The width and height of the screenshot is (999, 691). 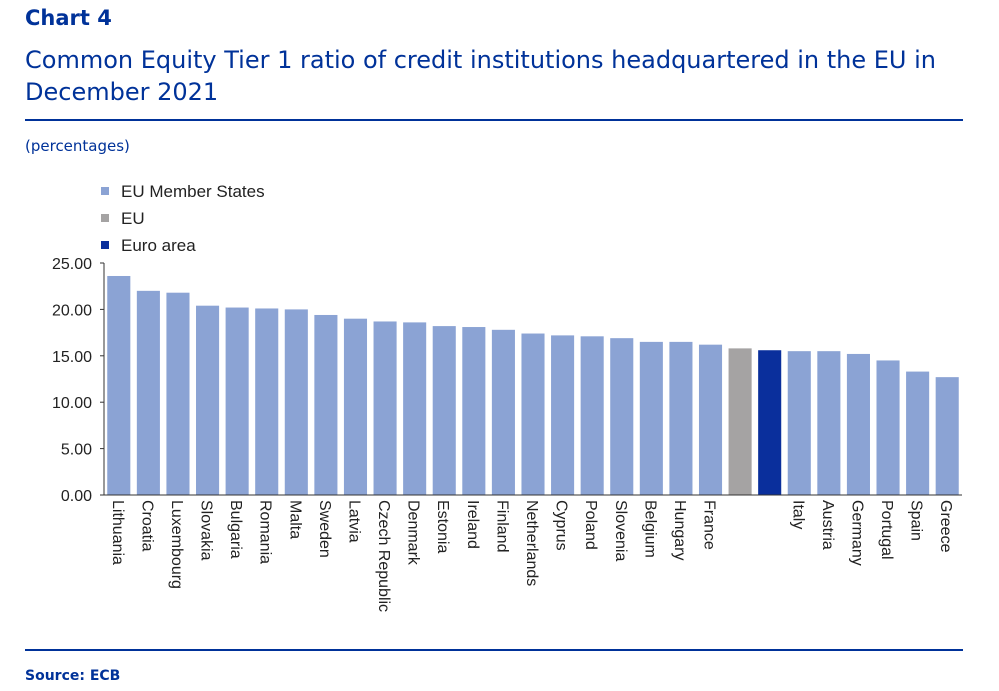 I want to click on x-category-label: Slovakia, so click(x=206, y=530).